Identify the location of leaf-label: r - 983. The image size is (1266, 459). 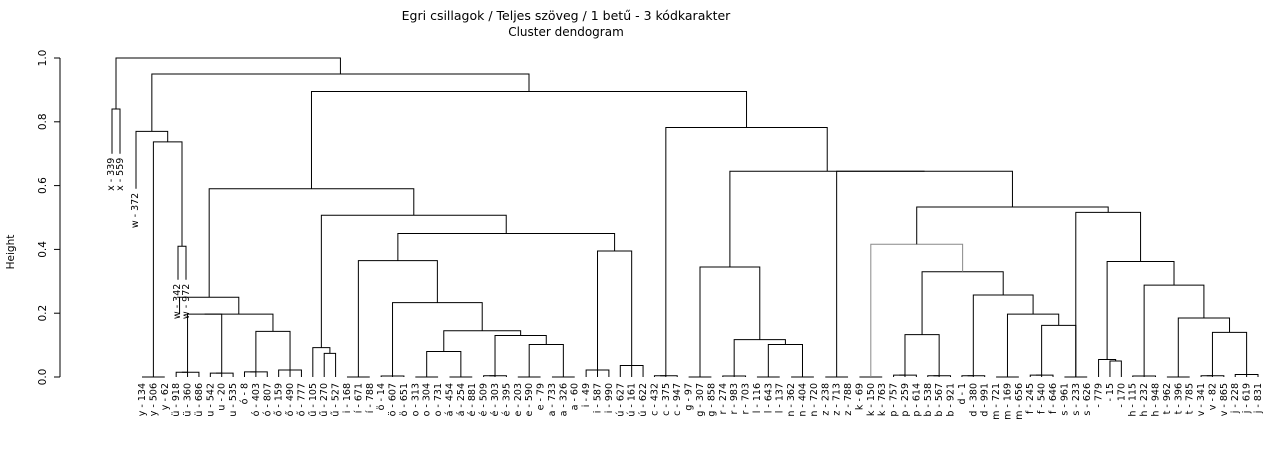
(734, 399).